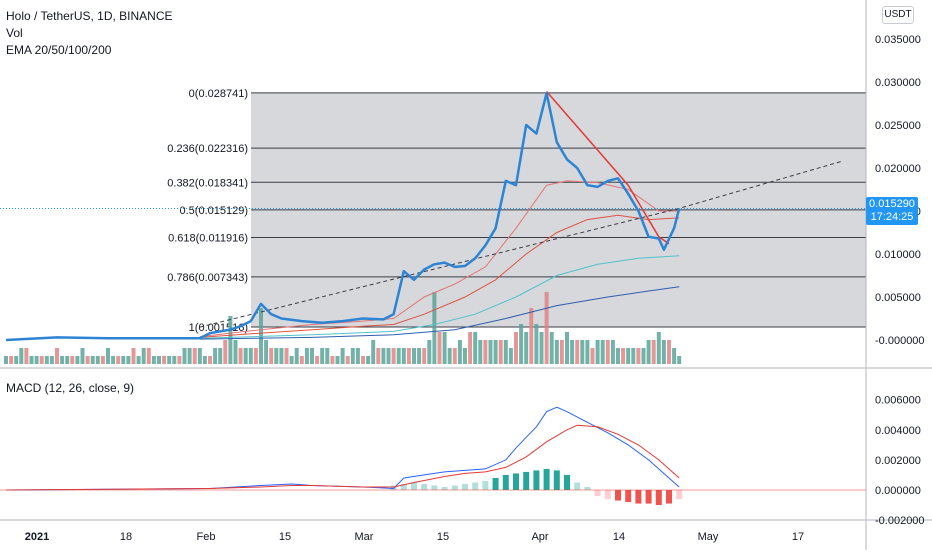 This screenshot has height=555, width=932. I want to click on vol-legend: Vol, so click(14, 33).